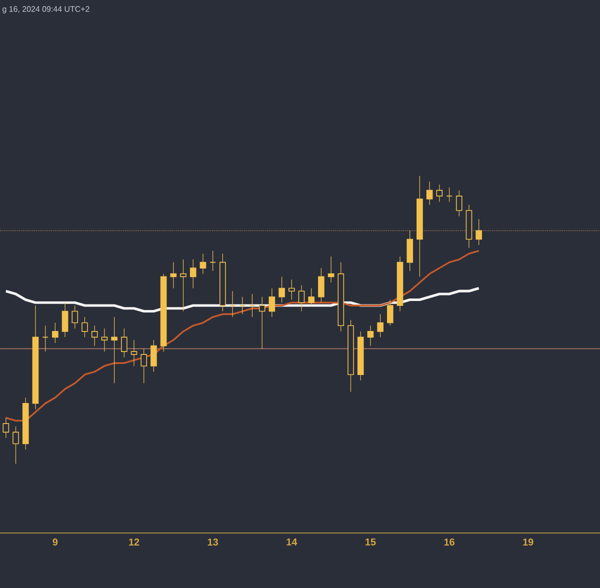 The height and width of the screenshot is (588, 600). Describe the element at coordinates (449, 542) in the screenshot. I see `x-tick-label: 16` at that location.